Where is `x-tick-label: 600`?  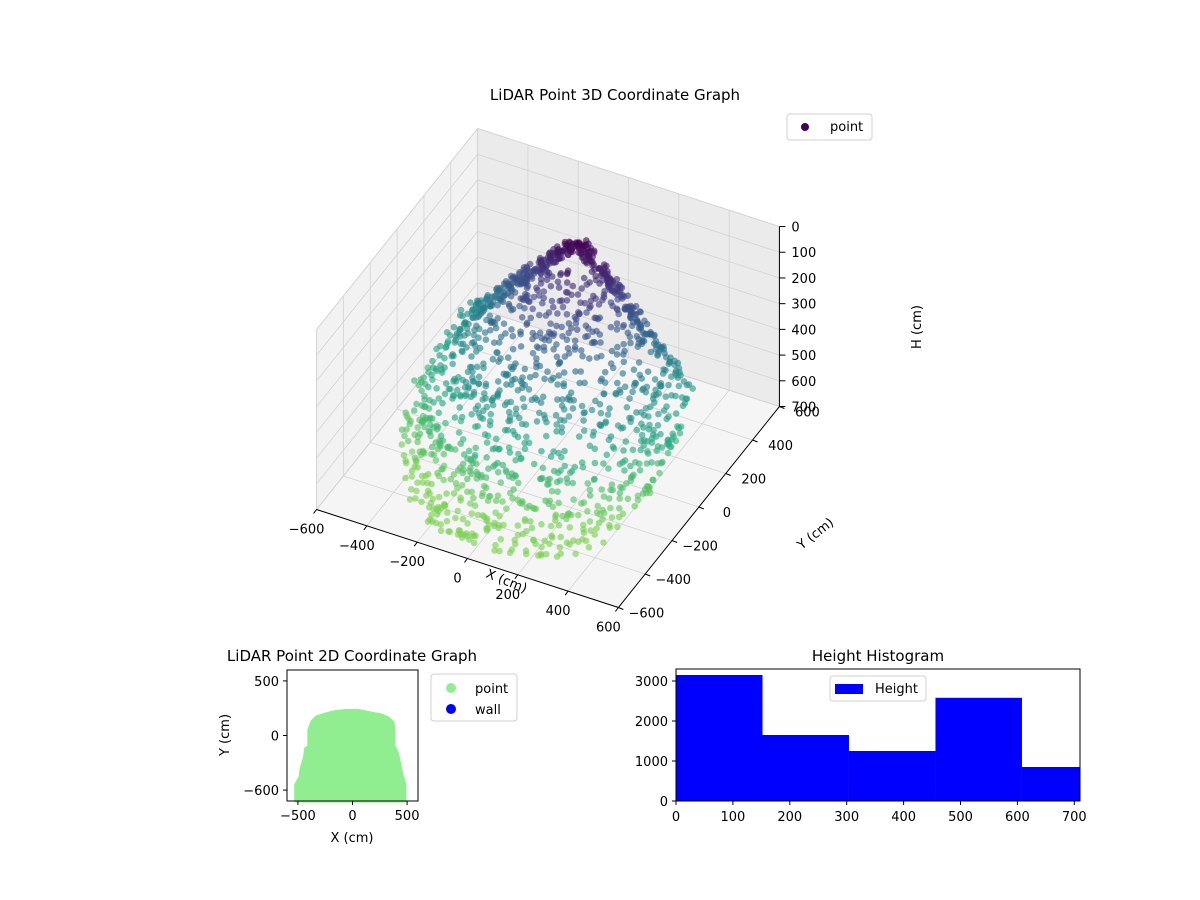
x-tick-label: 600 is located at coordinates (608, 628).